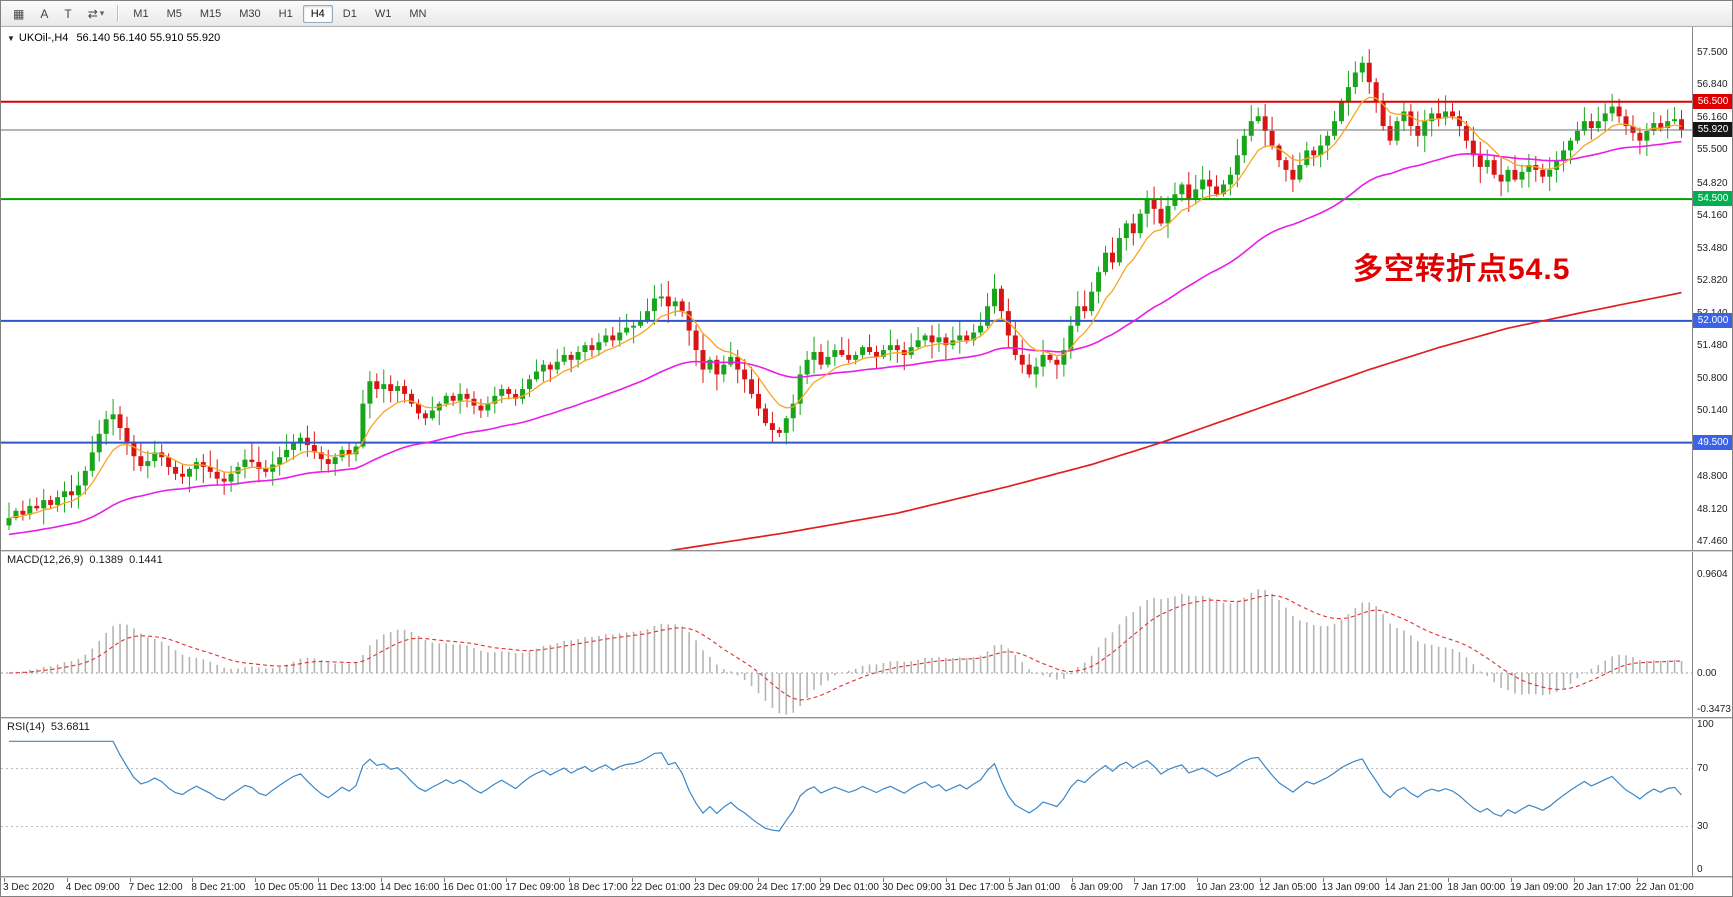 This screenshot has height=897, width=1733. Describe the element at coordinates (118, 13) in the screenshot. I see `toolbar-separator` at that location.